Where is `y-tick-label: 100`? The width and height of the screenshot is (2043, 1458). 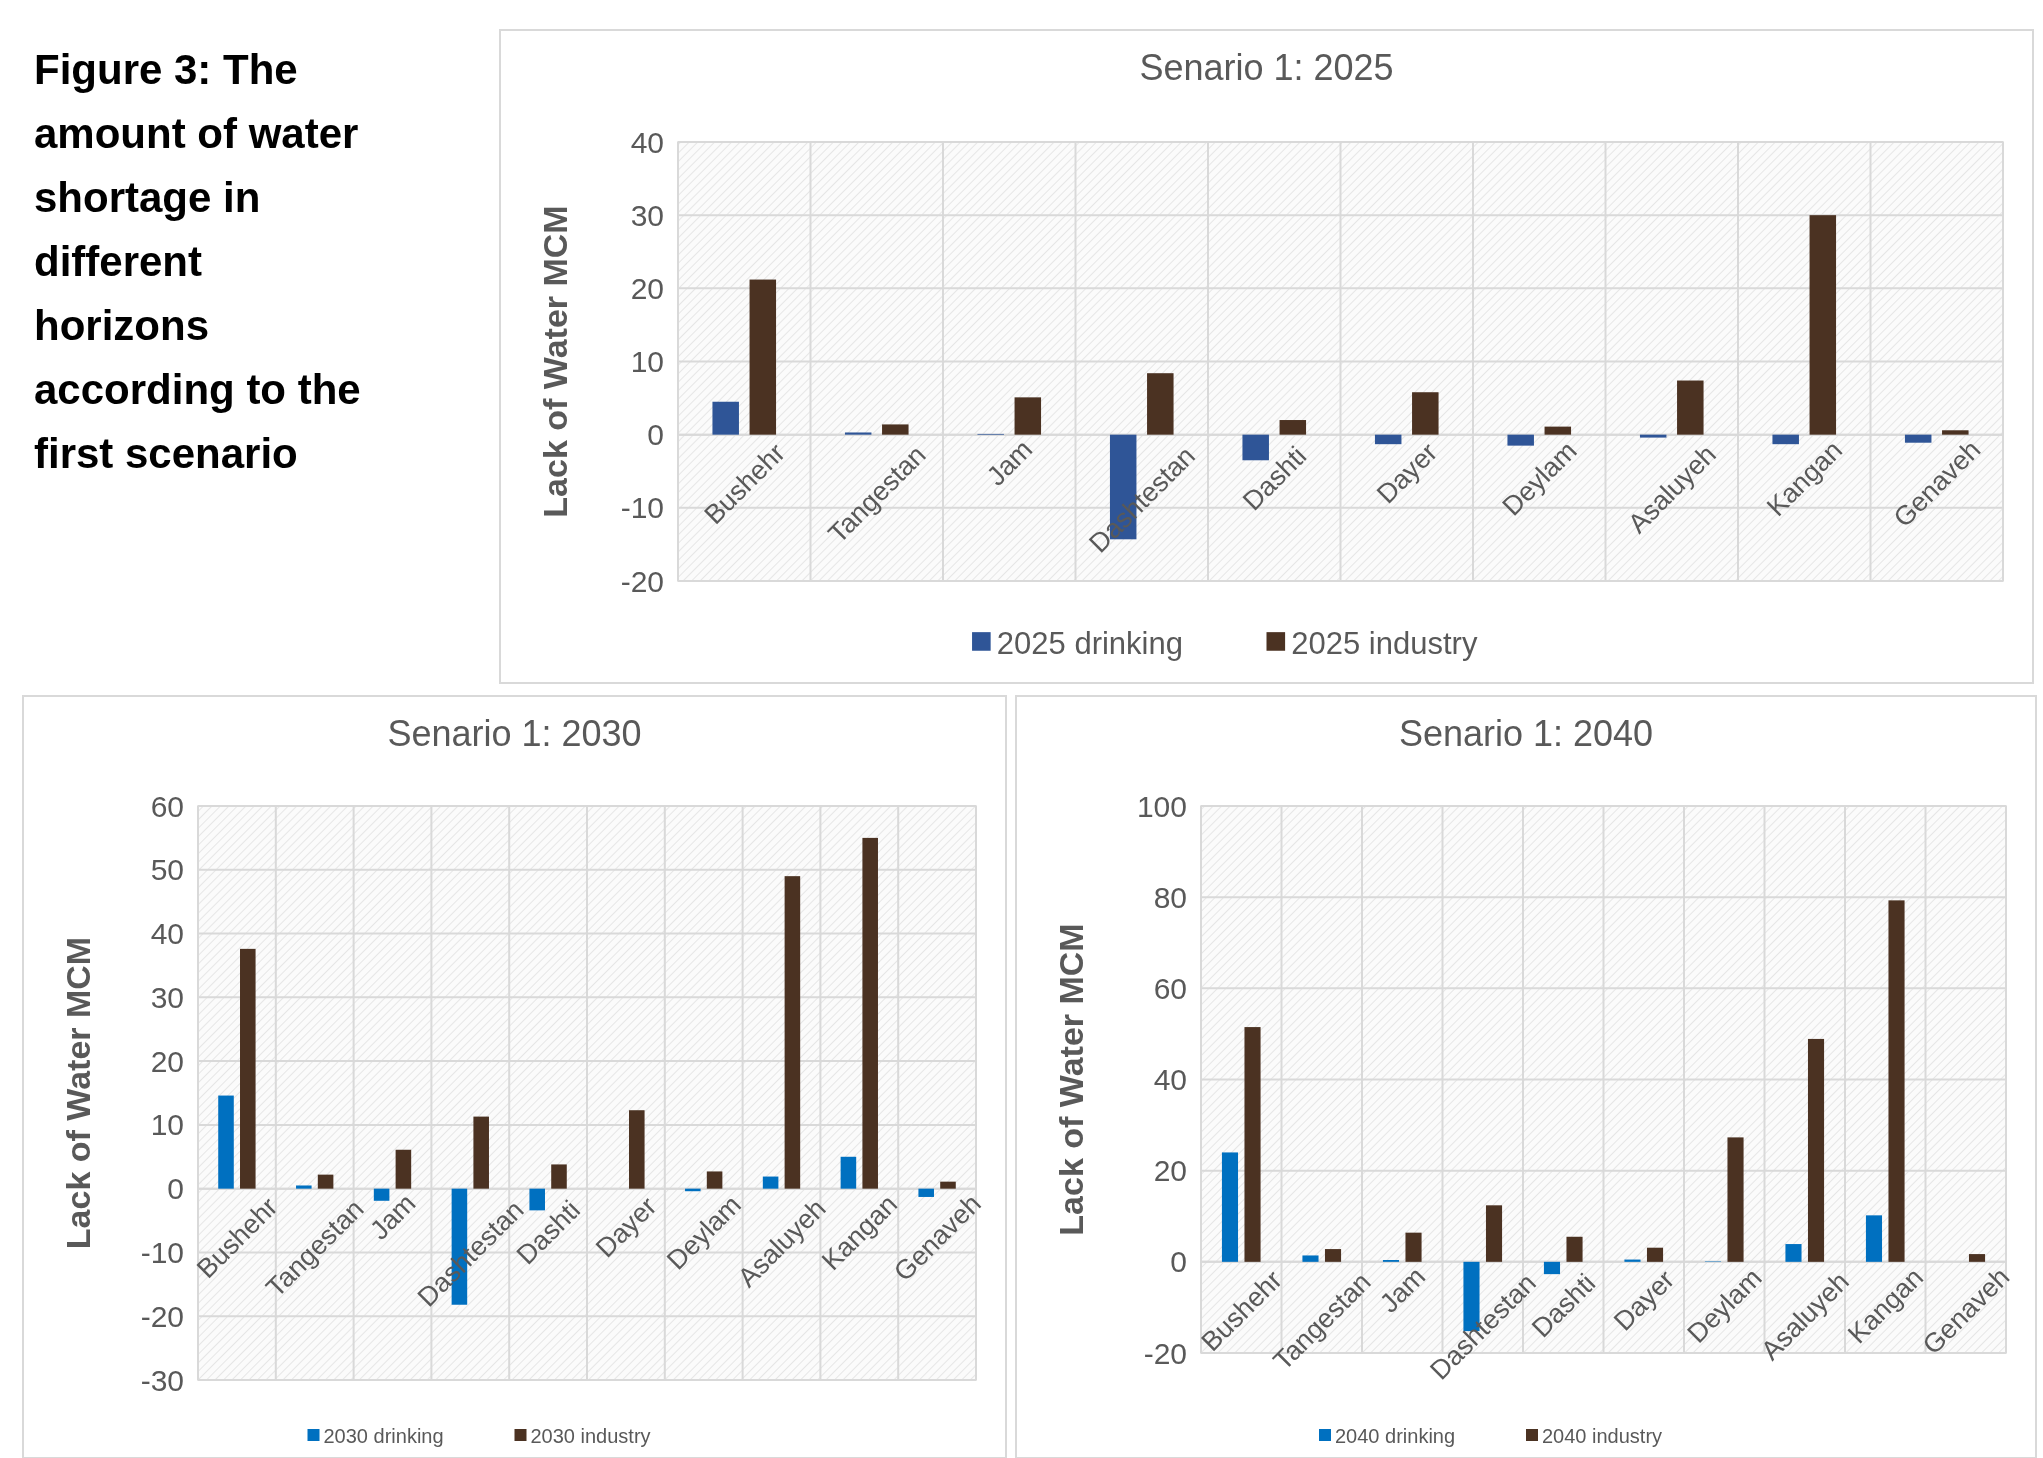 y-tick-label: 100 is located at coordinates (1161, 806).